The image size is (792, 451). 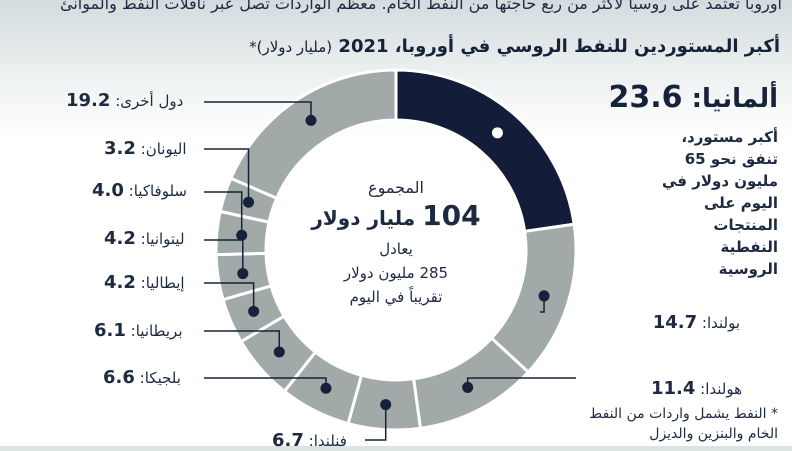 I want to click on leader-ليتوانيا-dot, so click(x=243, y=274).